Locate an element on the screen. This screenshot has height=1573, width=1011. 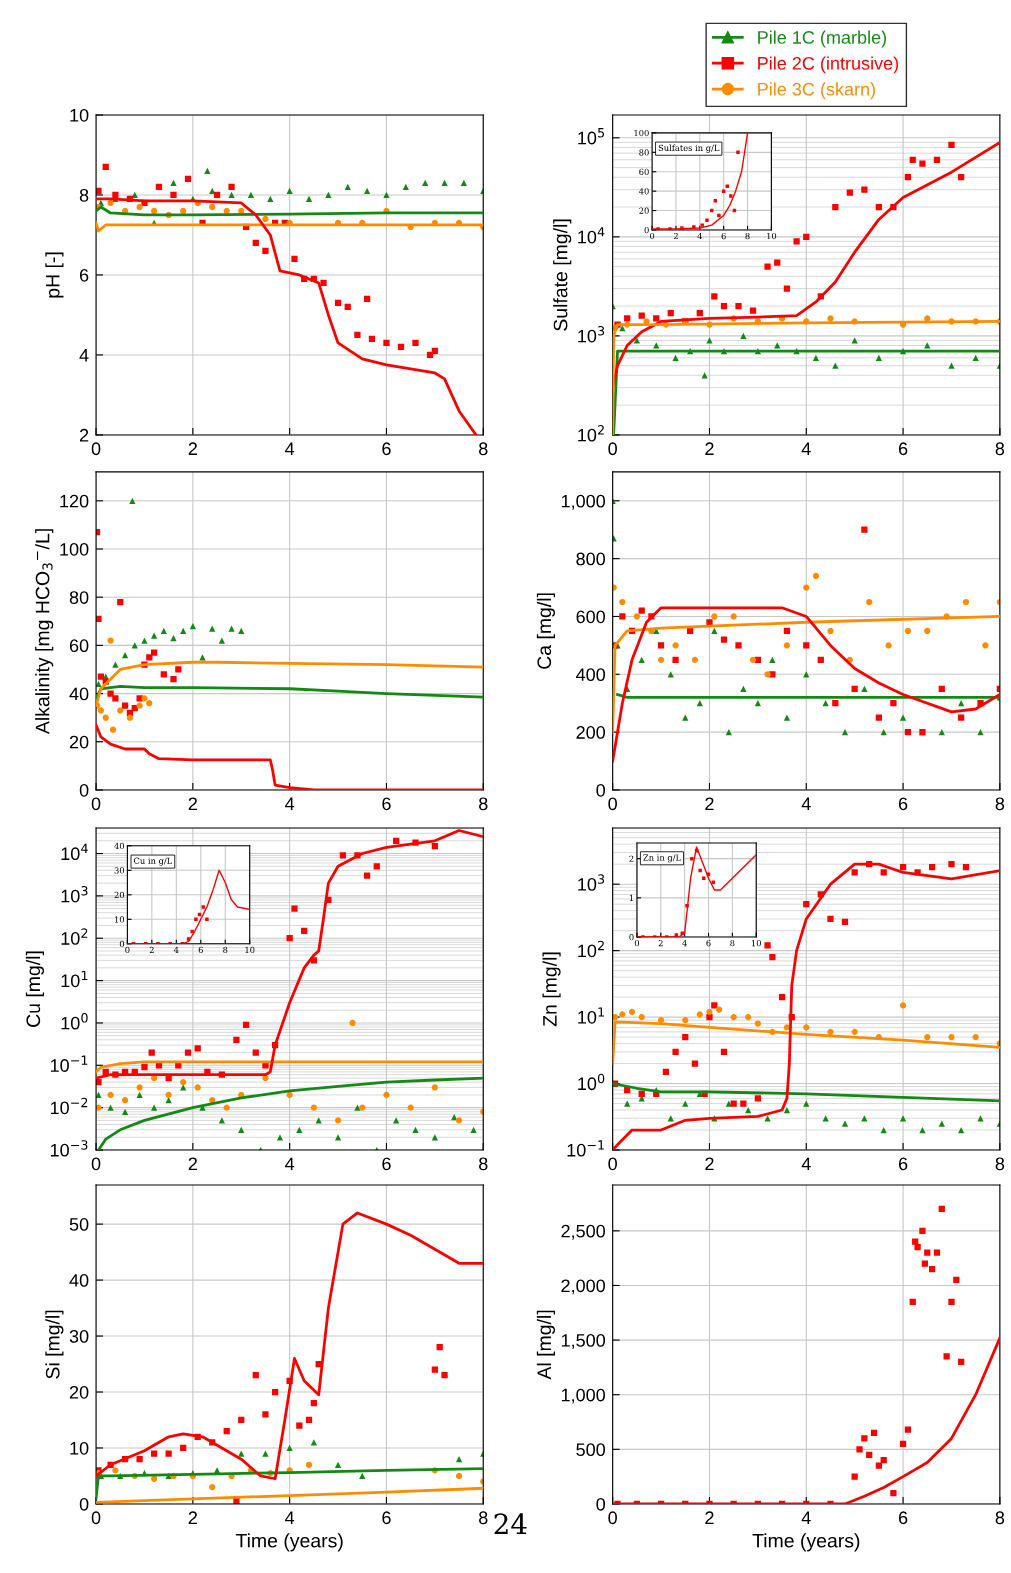
y-tick-label: 600 is located at coordinates (591, 617).